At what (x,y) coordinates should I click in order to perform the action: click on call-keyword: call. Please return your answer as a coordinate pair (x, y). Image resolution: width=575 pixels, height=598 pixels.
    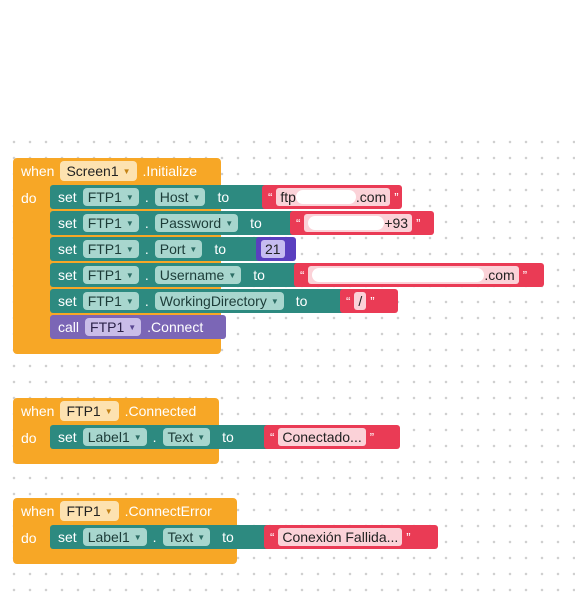
    Looking at the image, I should click on (69, 327).